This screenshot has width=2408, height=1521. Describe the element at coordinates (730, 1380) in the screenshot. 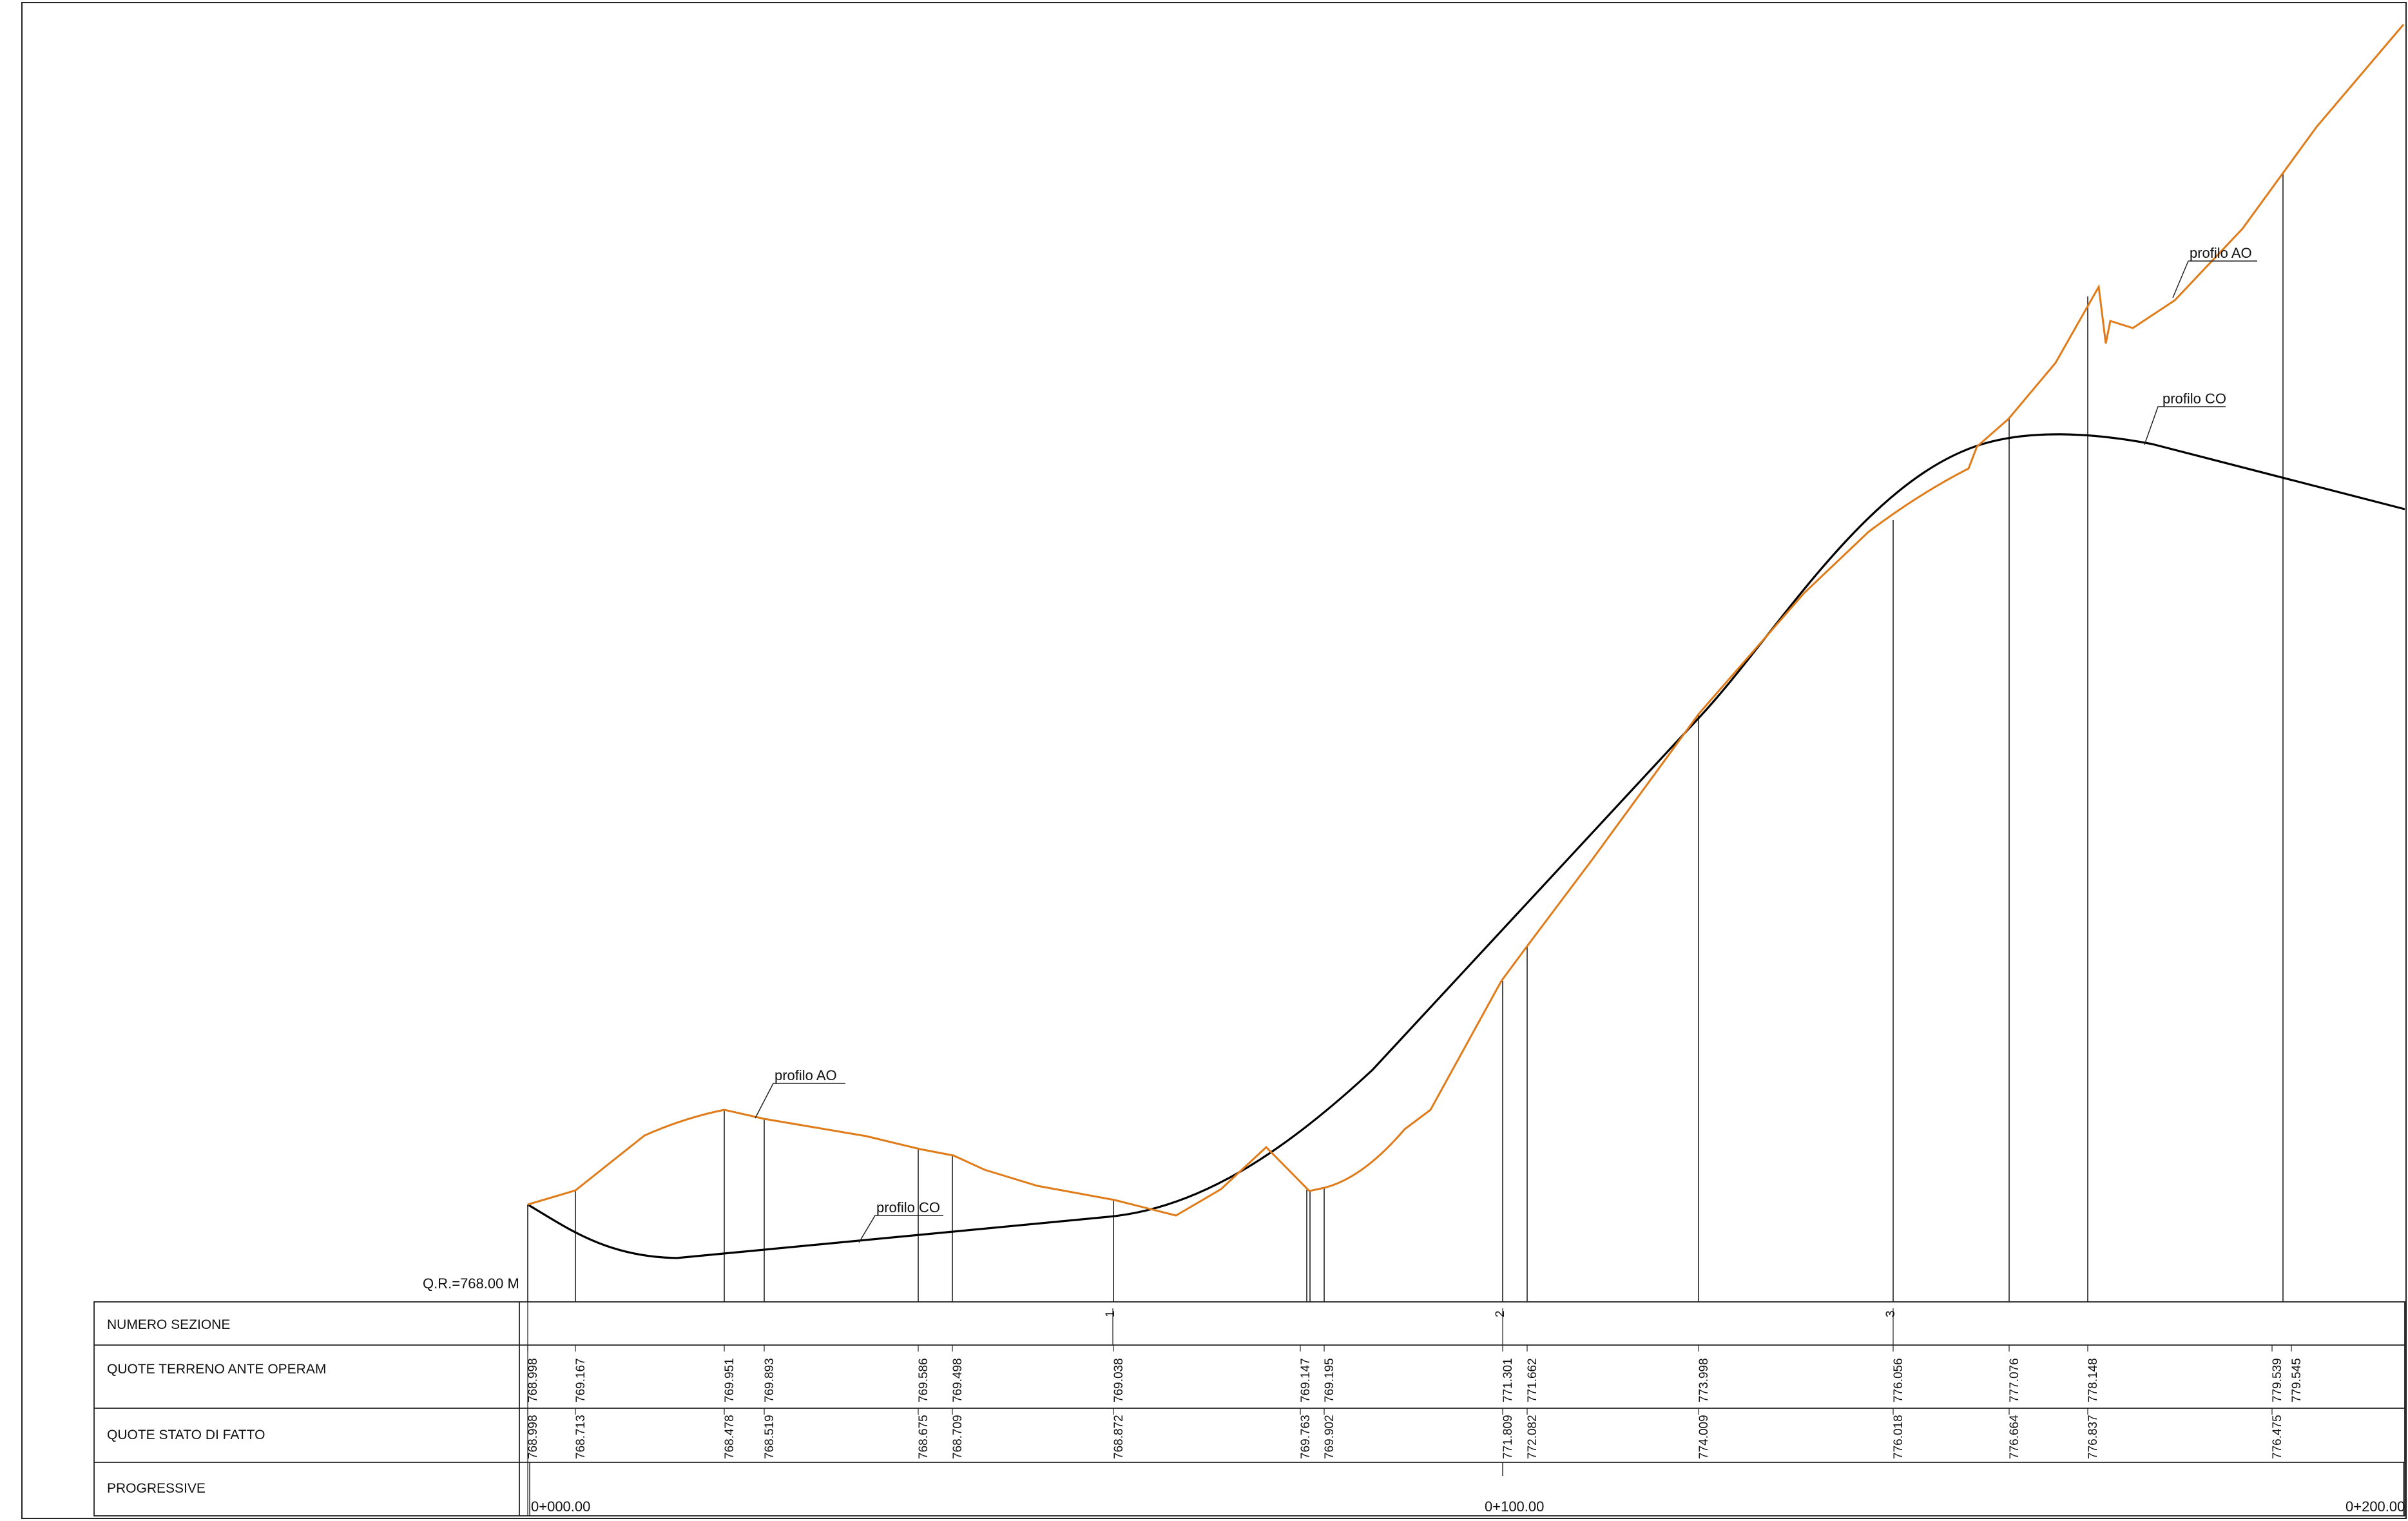

I see `quote-ante-operam-value: 769.951` at that location.